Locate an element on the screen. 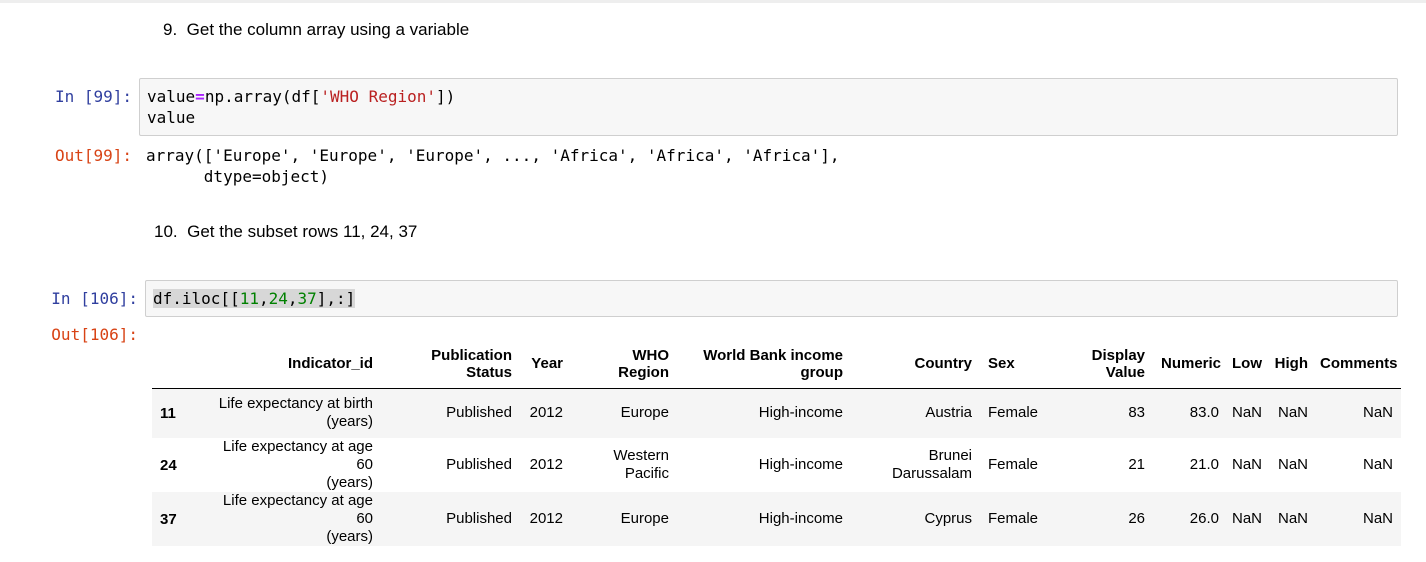 The width and height of the screenshot is (1426, 562). col-header-numeric: Numeric is located at coordinates (1190, 364).